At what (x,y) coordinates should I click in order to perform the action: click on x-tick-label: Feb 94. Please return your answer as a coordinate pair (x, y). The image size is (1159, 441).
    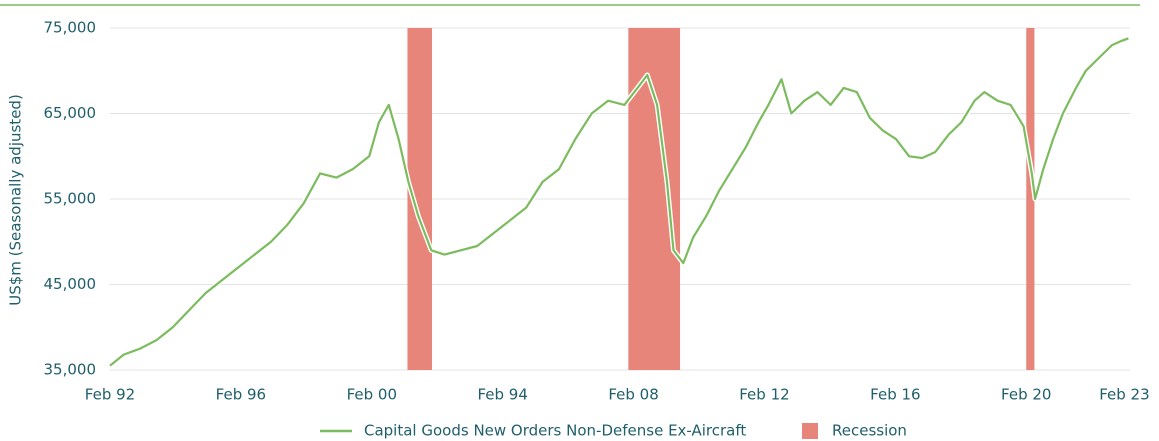
    Looking at the image, I should click on (502, 395).